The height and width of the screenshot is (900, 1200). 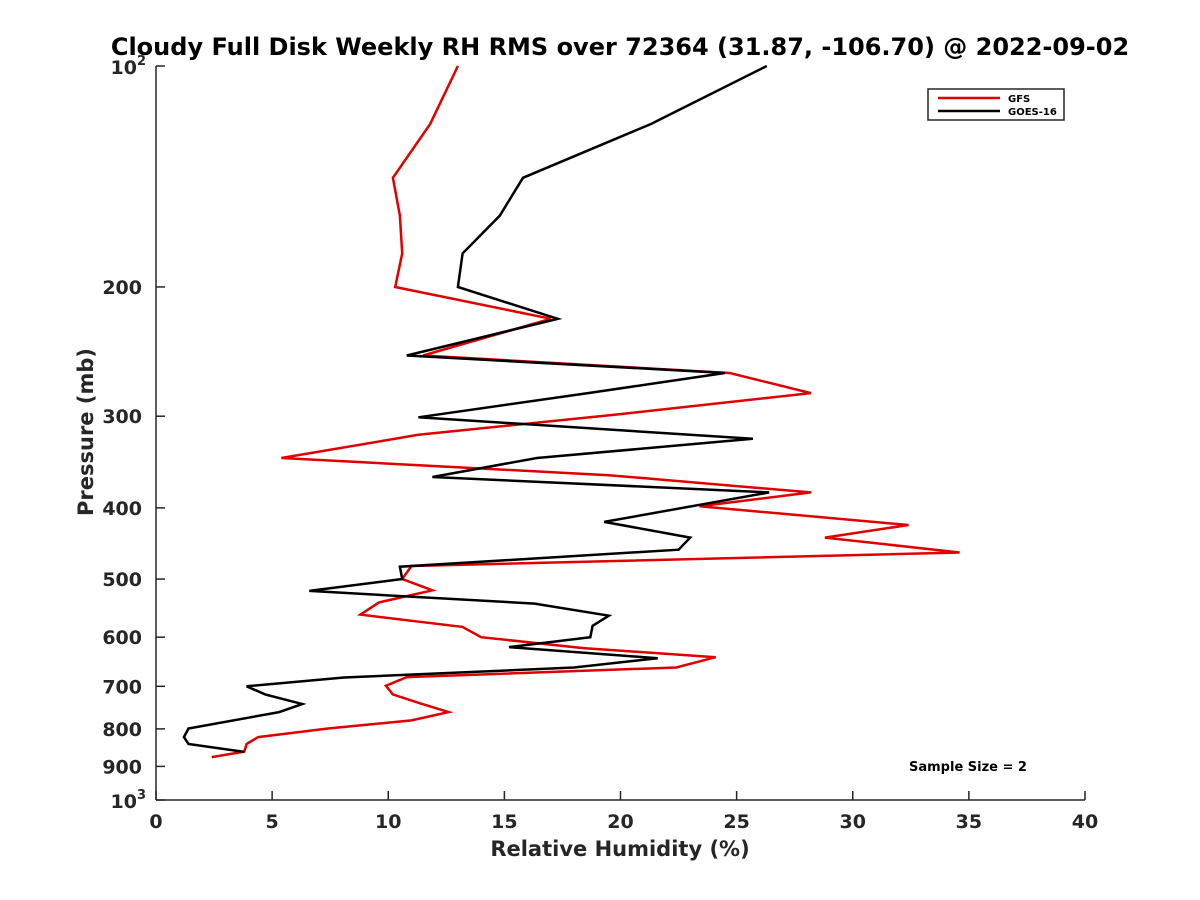 What do you see at coordinates (1032, 112) in the screenshot?
I see `legend-label: GOES-16` at bounding box center [1032, 112].